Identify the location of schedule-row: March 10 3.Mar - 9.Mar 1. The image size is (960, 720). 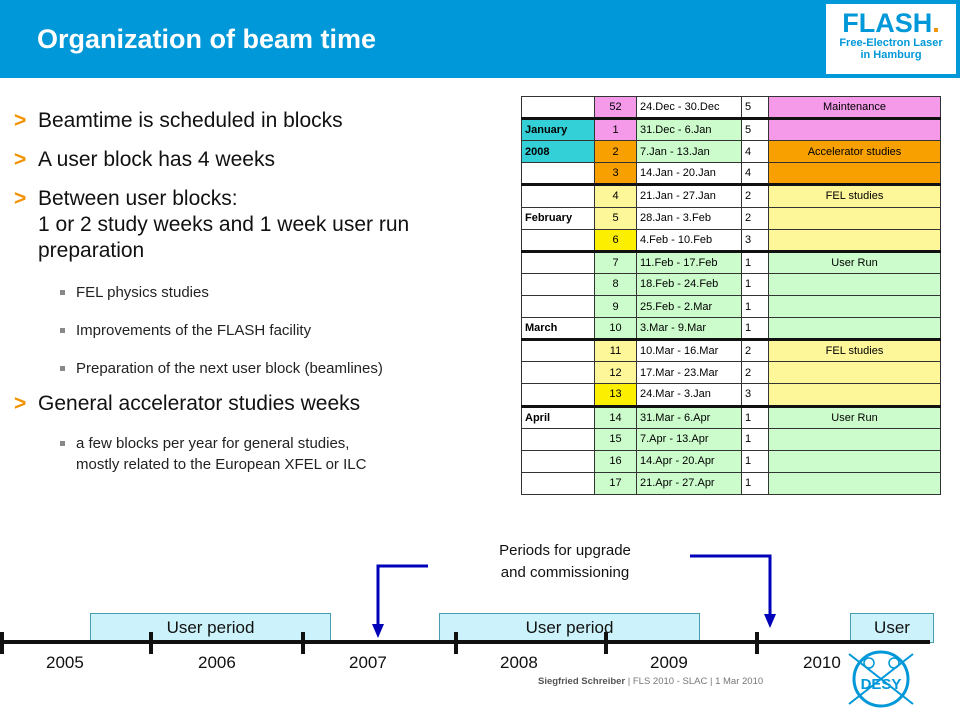
(731, 329).